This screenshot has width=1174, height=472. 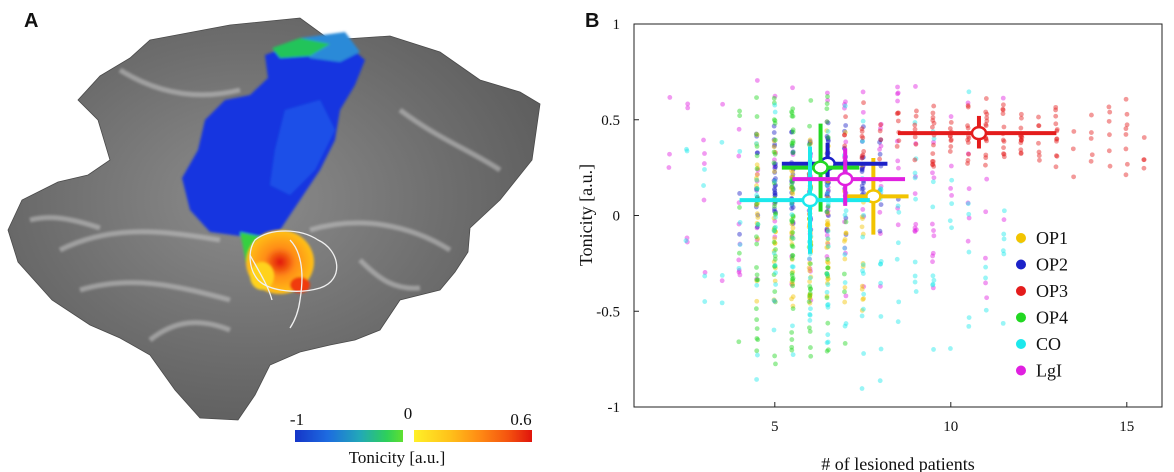 What do you see at coordinates (873, 196) in the screenshot?
I see `mean-marker-op1` at bounding box center [873, 196].